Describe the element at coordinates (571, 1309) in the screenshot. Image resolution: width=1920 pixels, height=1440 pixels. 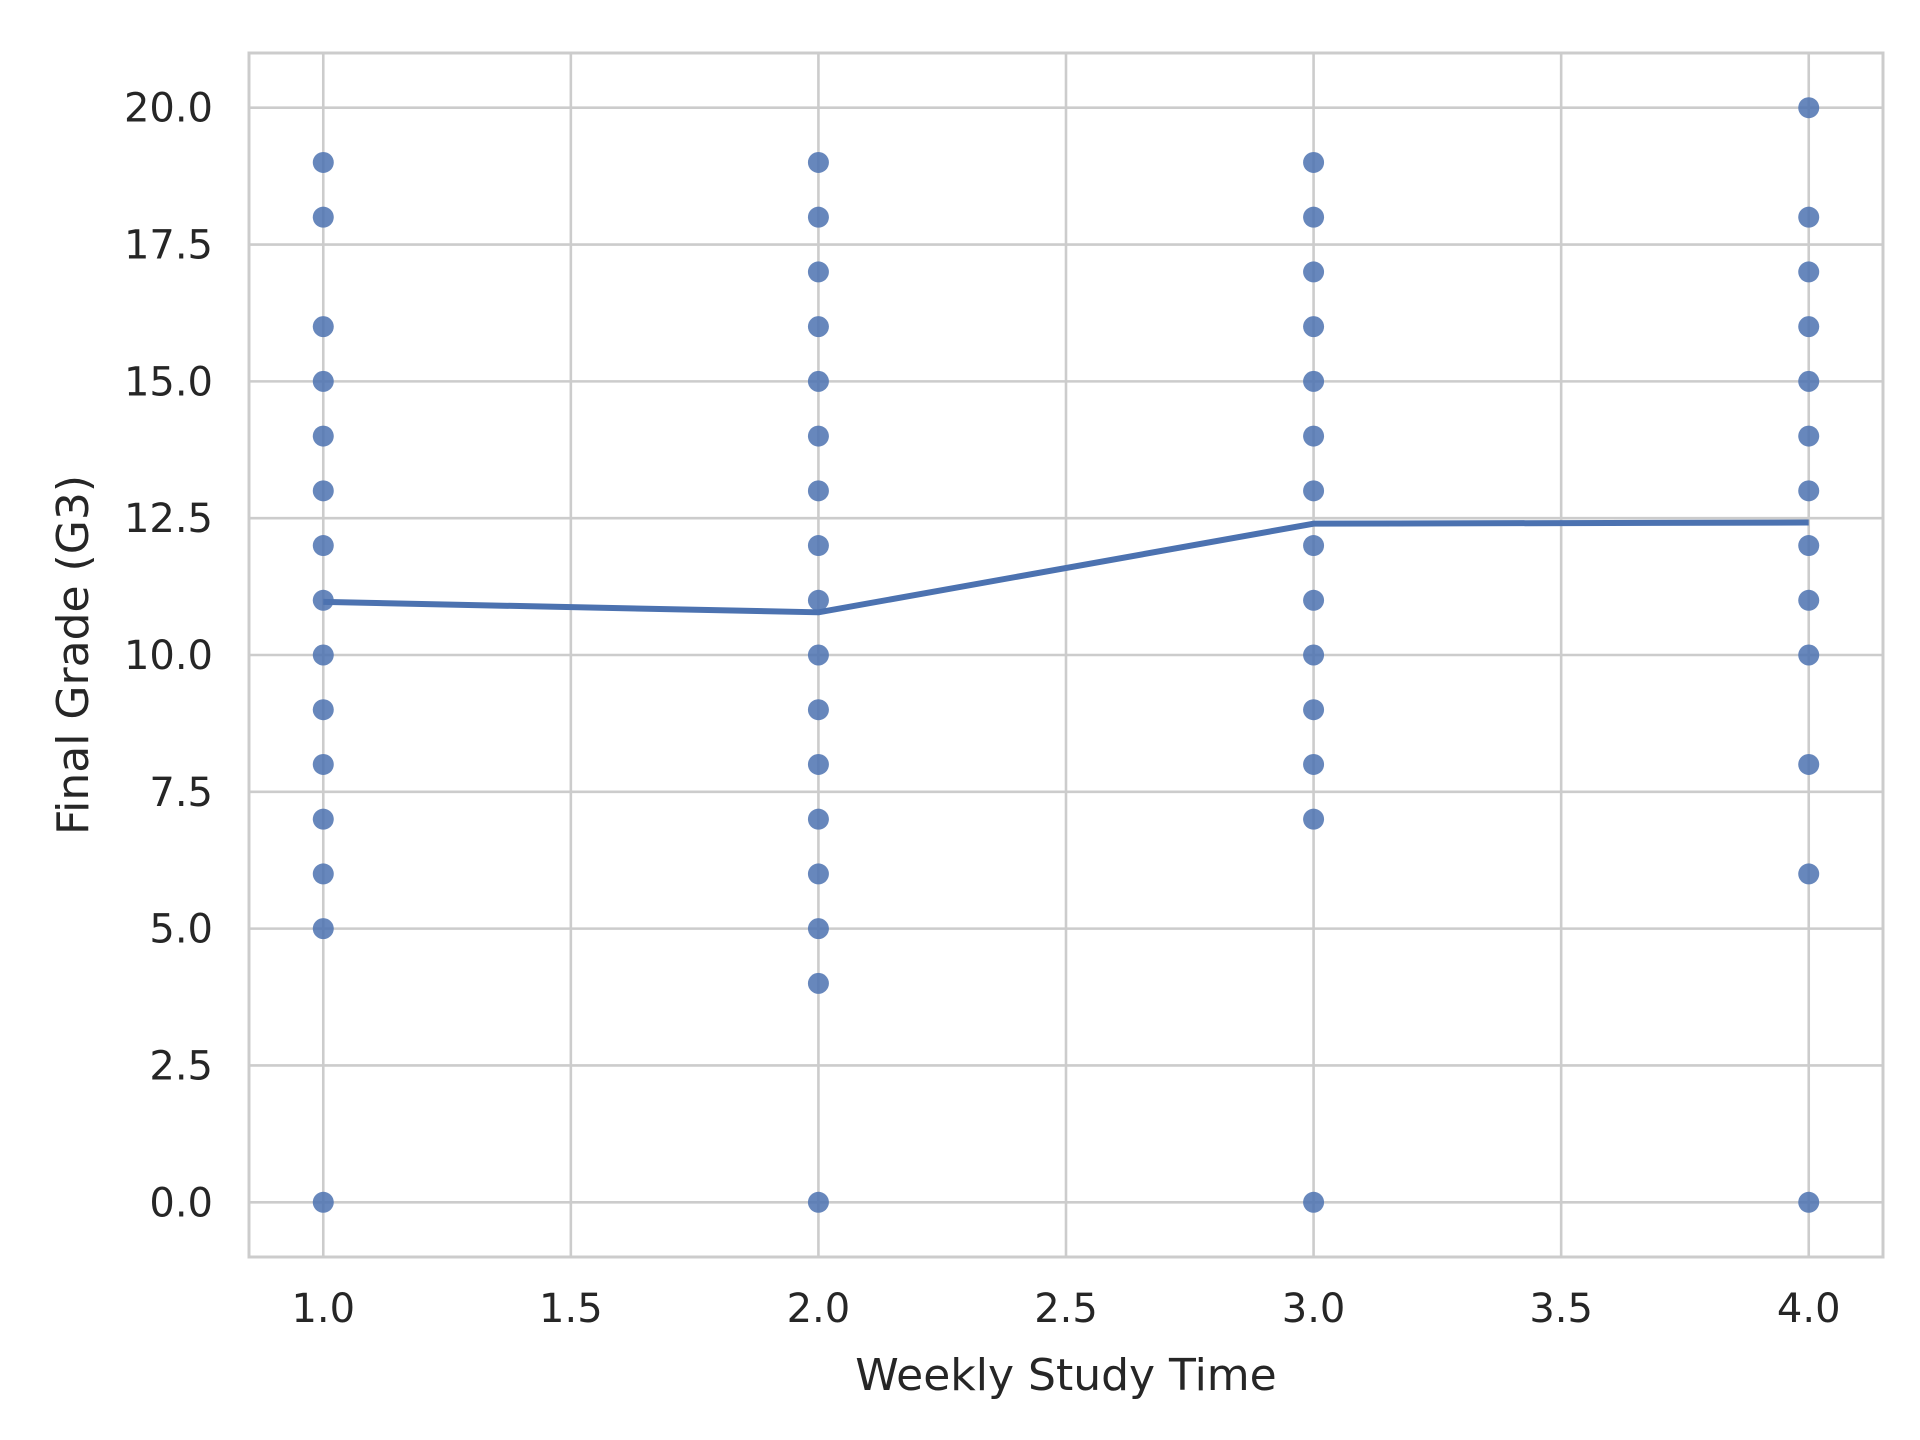
I see `x-tick-label: 1.5` at that location.